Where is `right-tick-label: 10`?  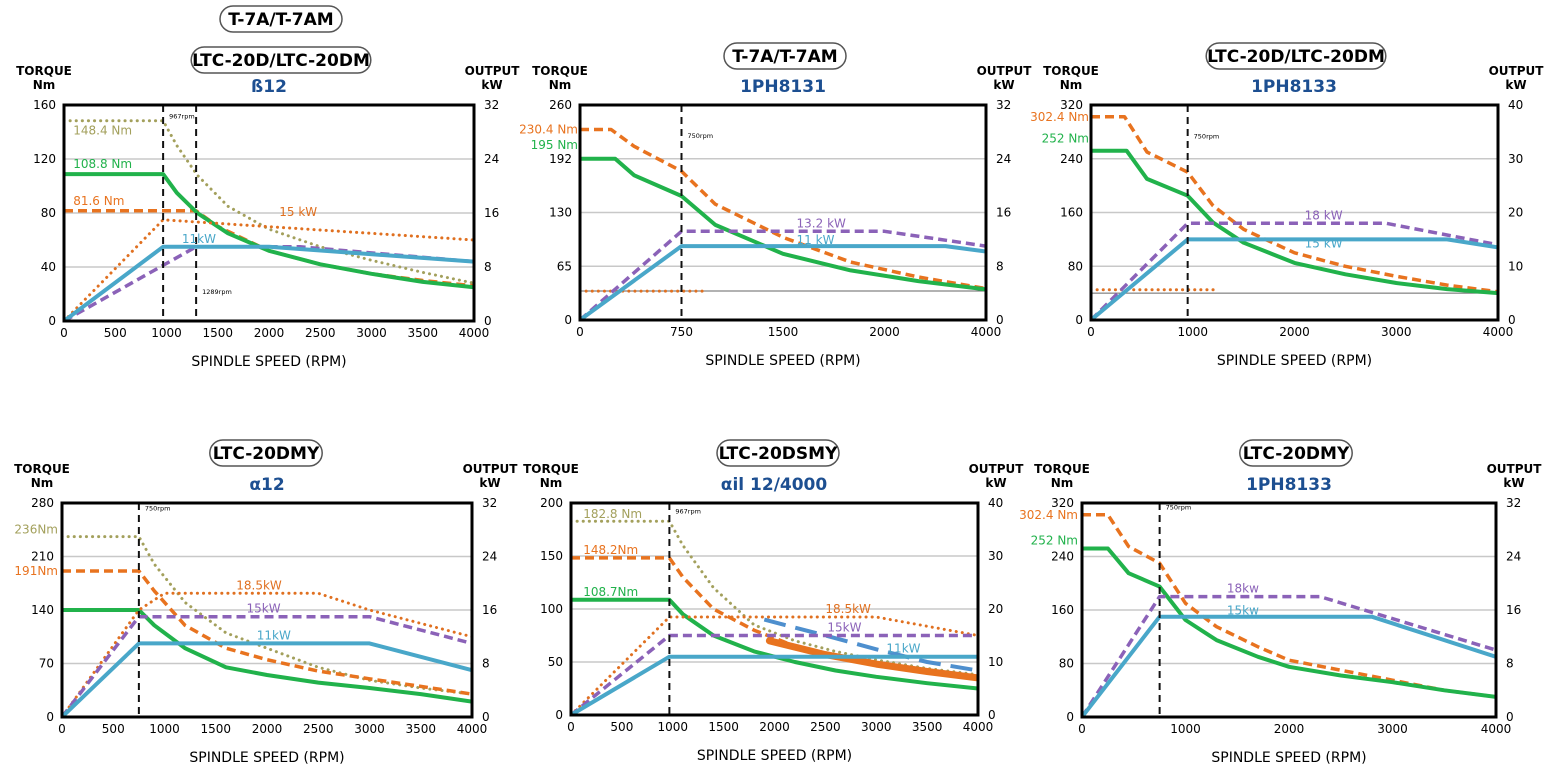
right-tick-label: 10 is located at coordinates (995, 662).